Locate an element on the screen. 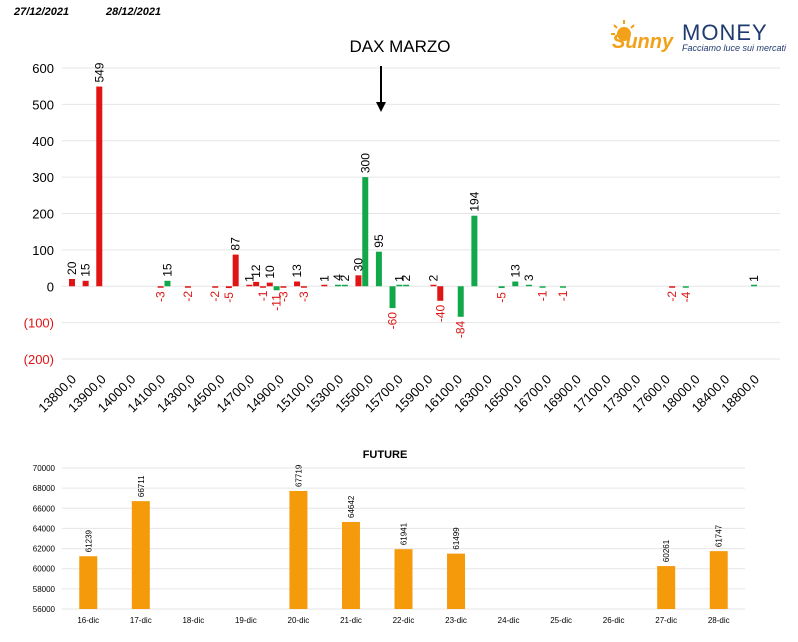 This screenshot has width=798, height=642. x-tick-label: 28-dic is located at coordinates (719, 620).